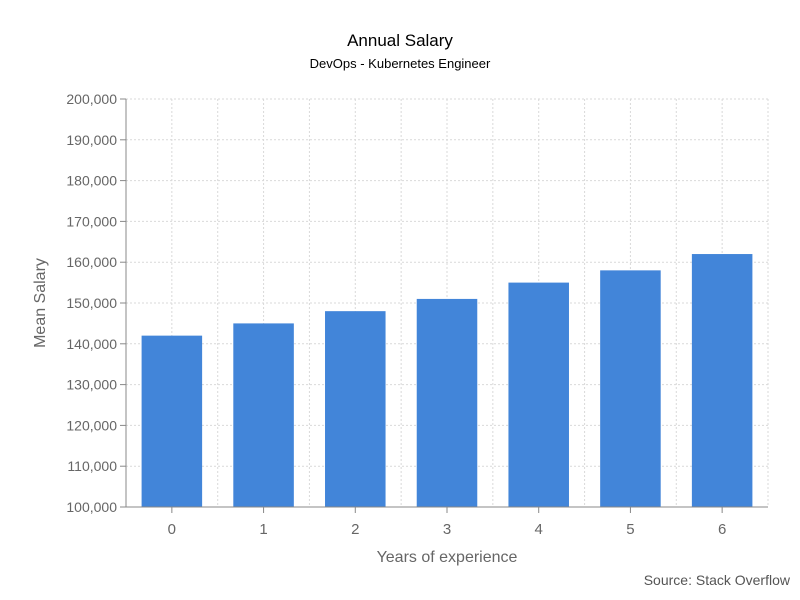 This screenshot has width=800, height=600. Describe the element at coordinates (91, 344) in the screenshot. I see `y-tick-label: 140,000` at that location.